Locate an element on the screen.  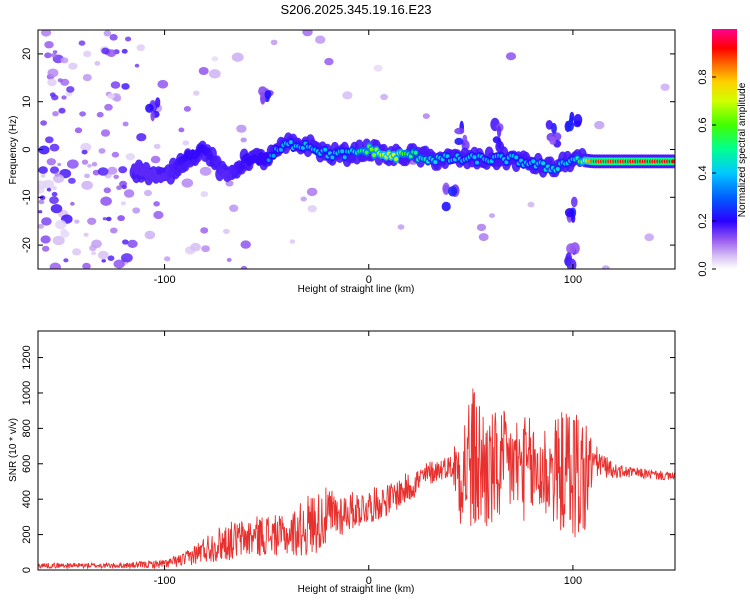
snr-y-label: SNR (10 * v/v) is located at coordinates (13, 450).